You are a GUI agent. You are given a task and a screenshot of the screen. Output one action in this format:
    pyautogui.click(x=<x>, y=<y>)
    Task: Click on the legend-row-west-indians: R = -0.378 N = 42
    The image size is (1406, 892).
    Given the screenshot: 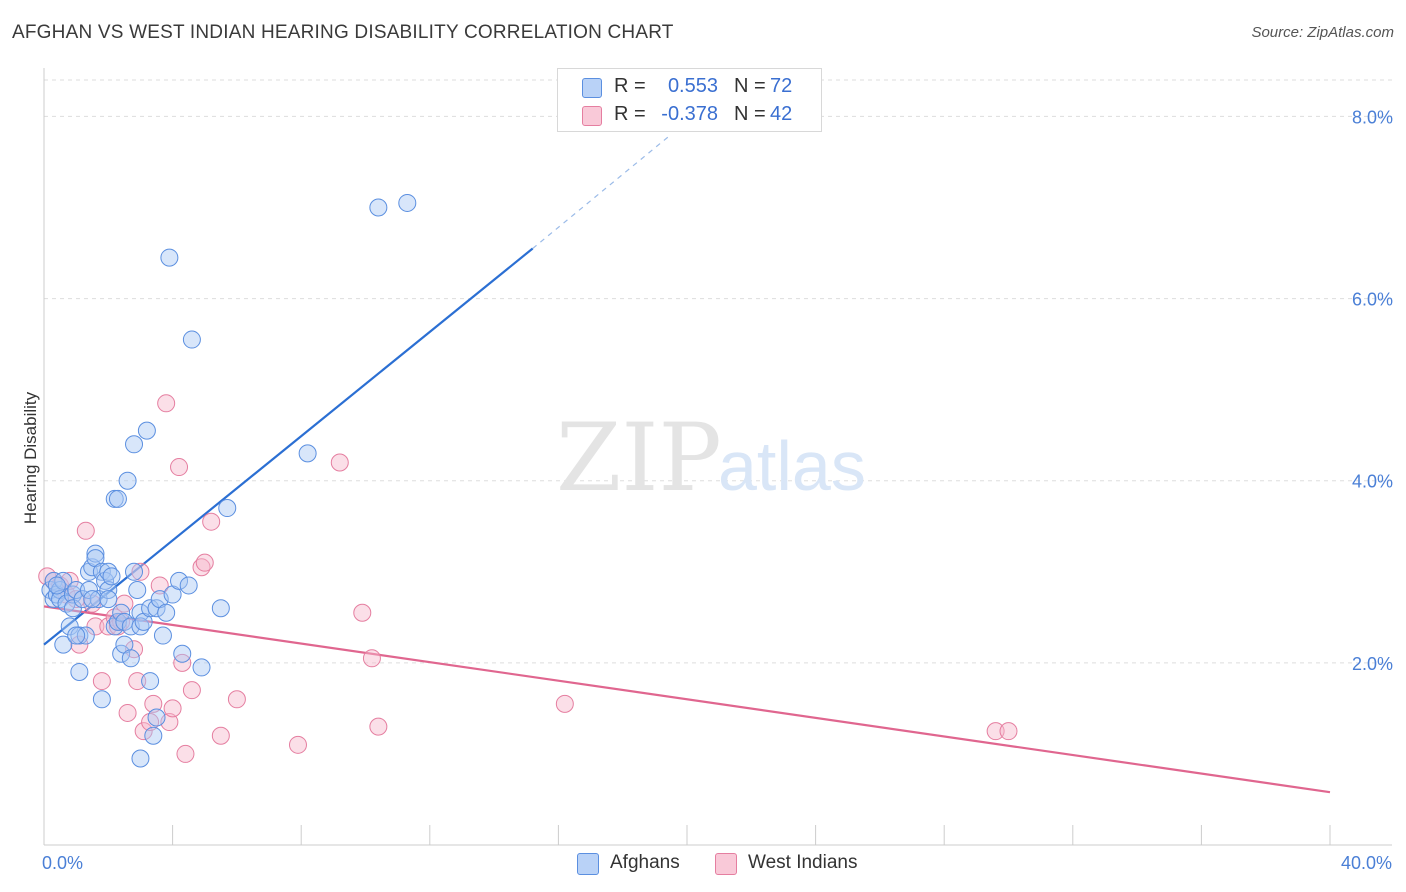 What is the action you would take?
    pyautogui.click(x=689, y=114)
    